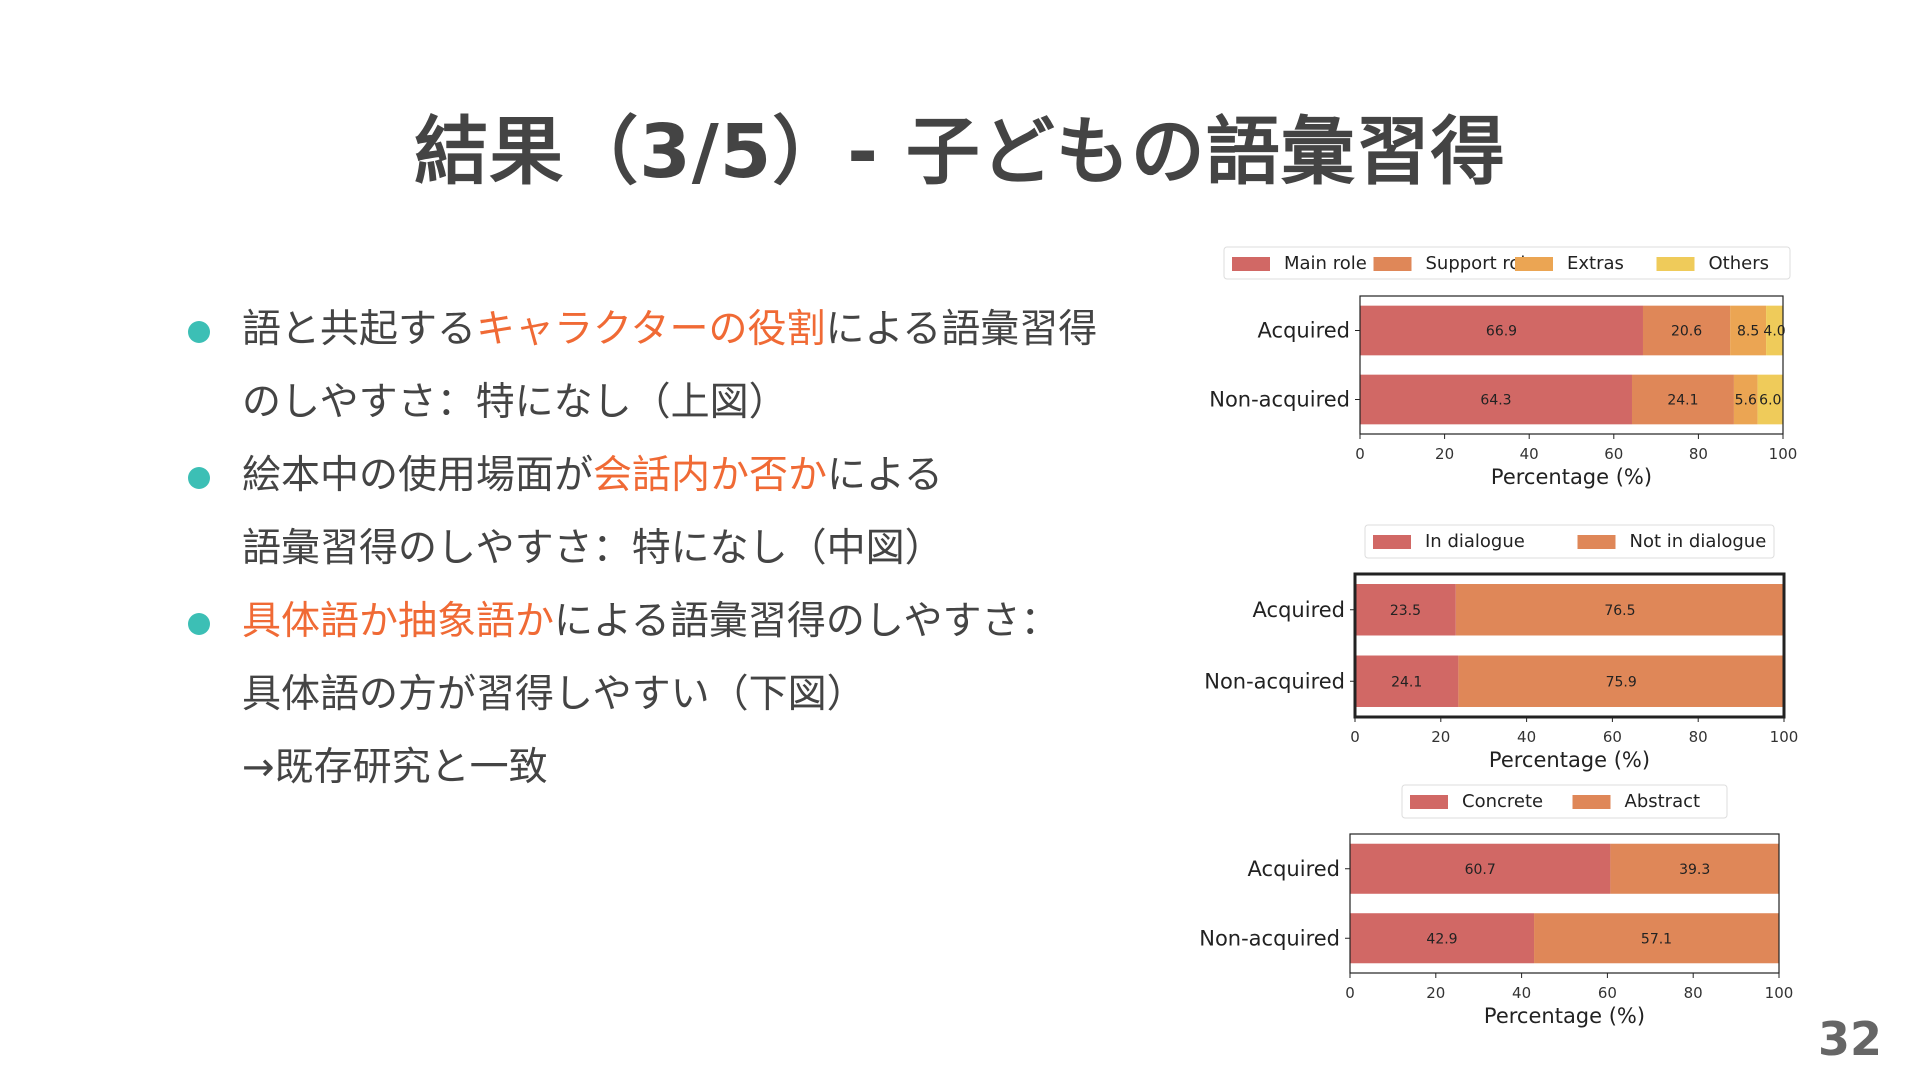  I want to click on bar-value-label: 42.9, so click(1441, 939).